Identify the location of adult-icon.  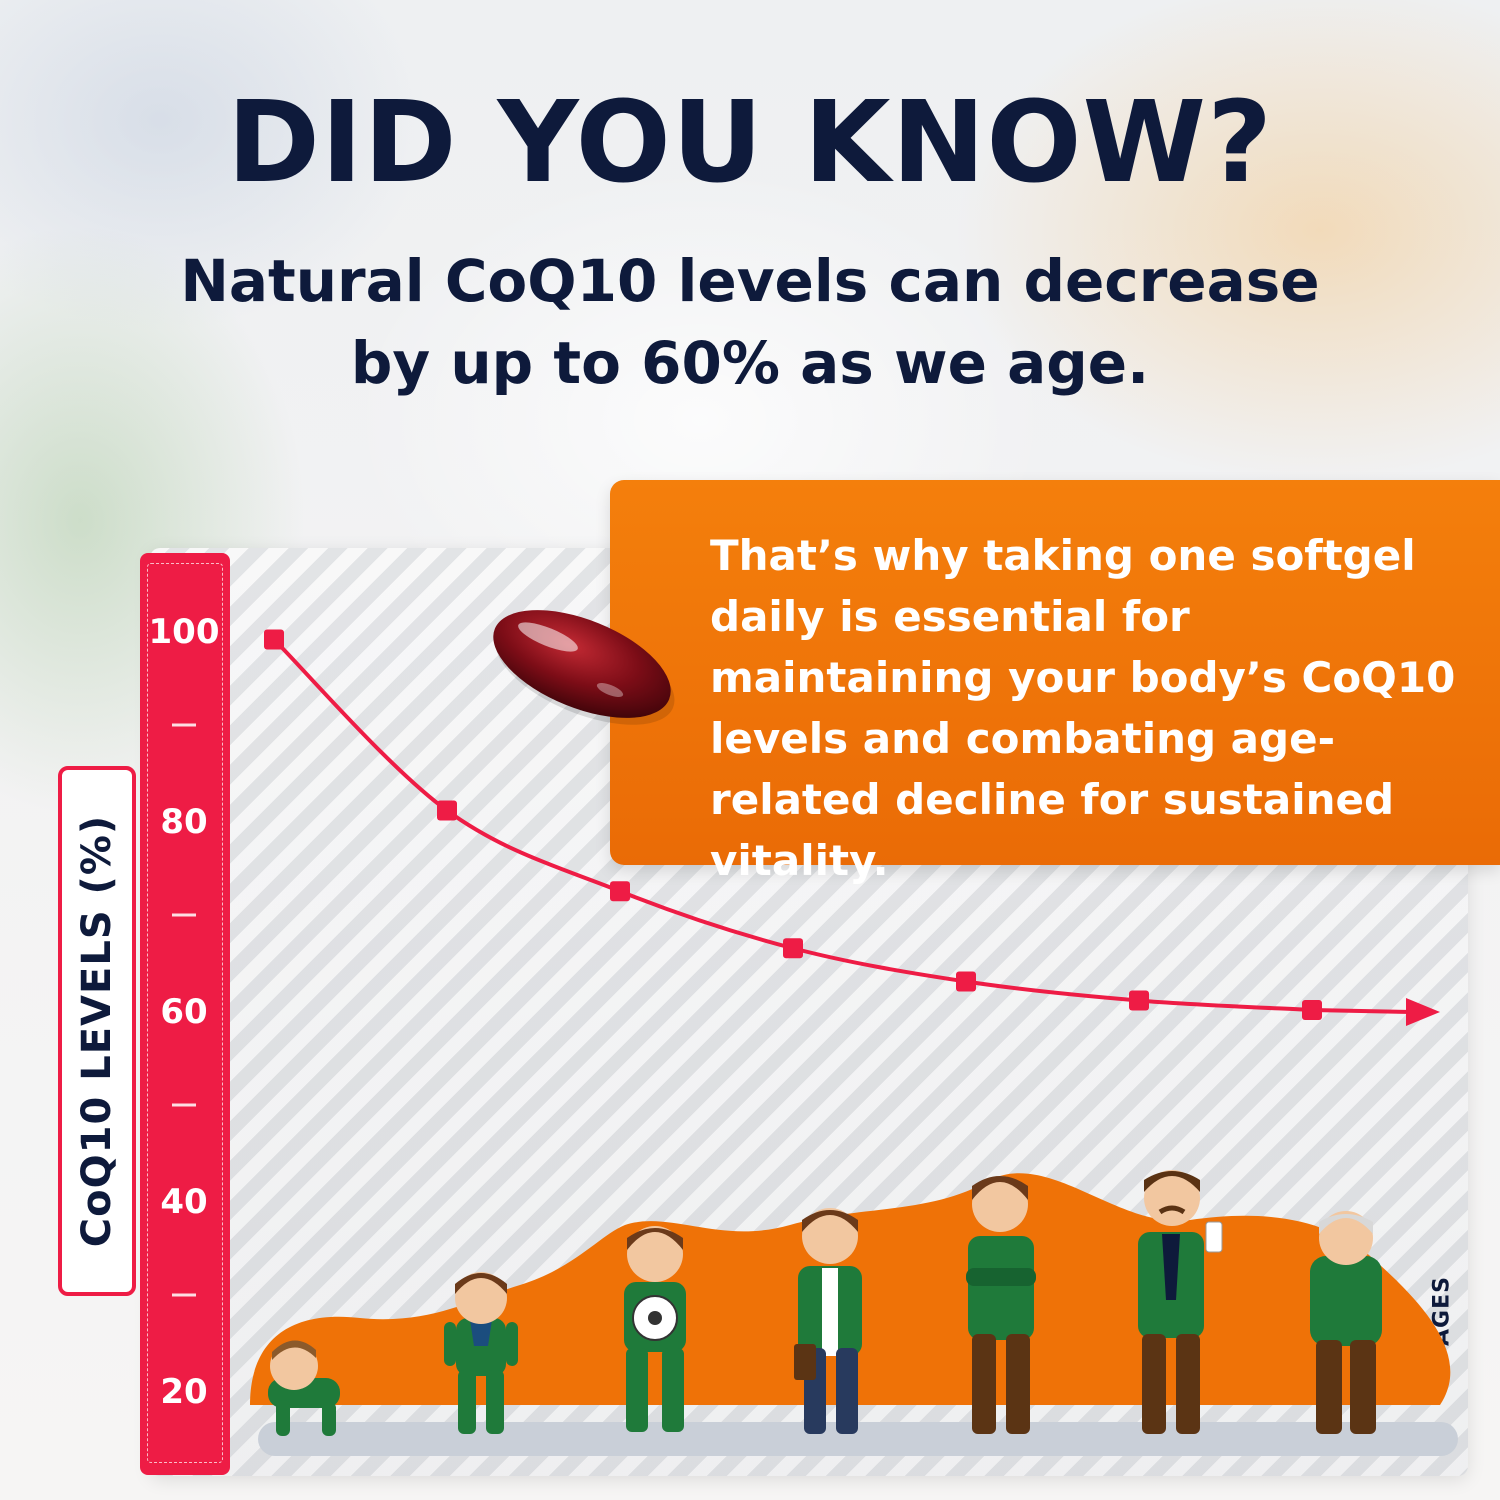
(1001, 1305).